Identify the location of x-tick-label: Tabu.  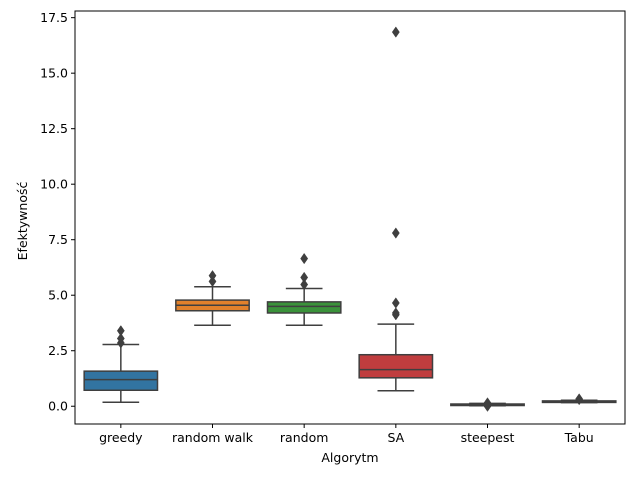
(579, 437).